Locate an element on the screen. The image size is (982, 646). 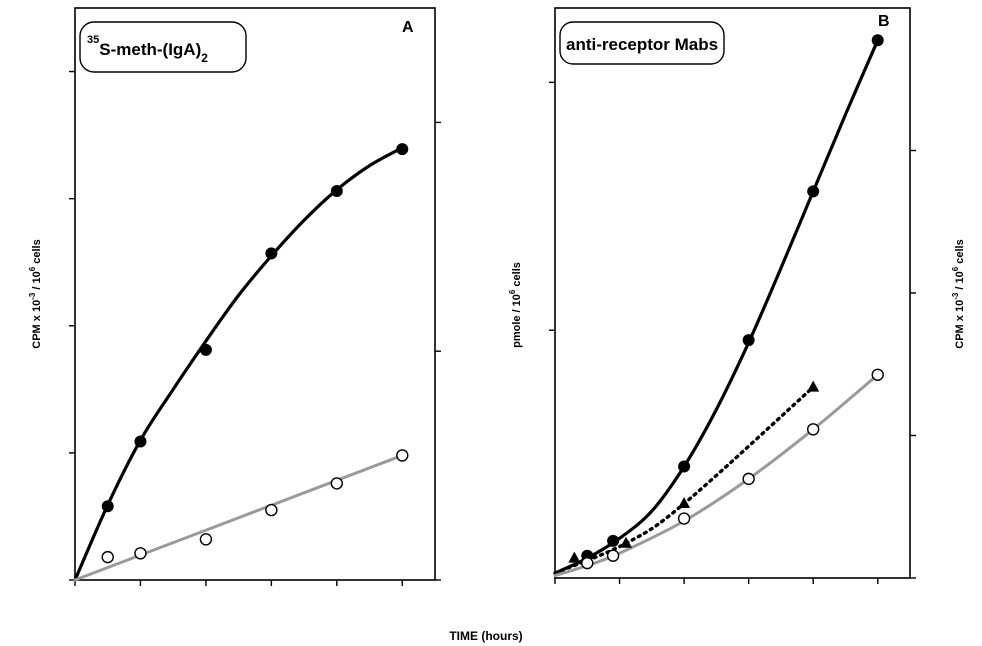
panel-a-y-left-ticks is located at coordinates (72, 325).